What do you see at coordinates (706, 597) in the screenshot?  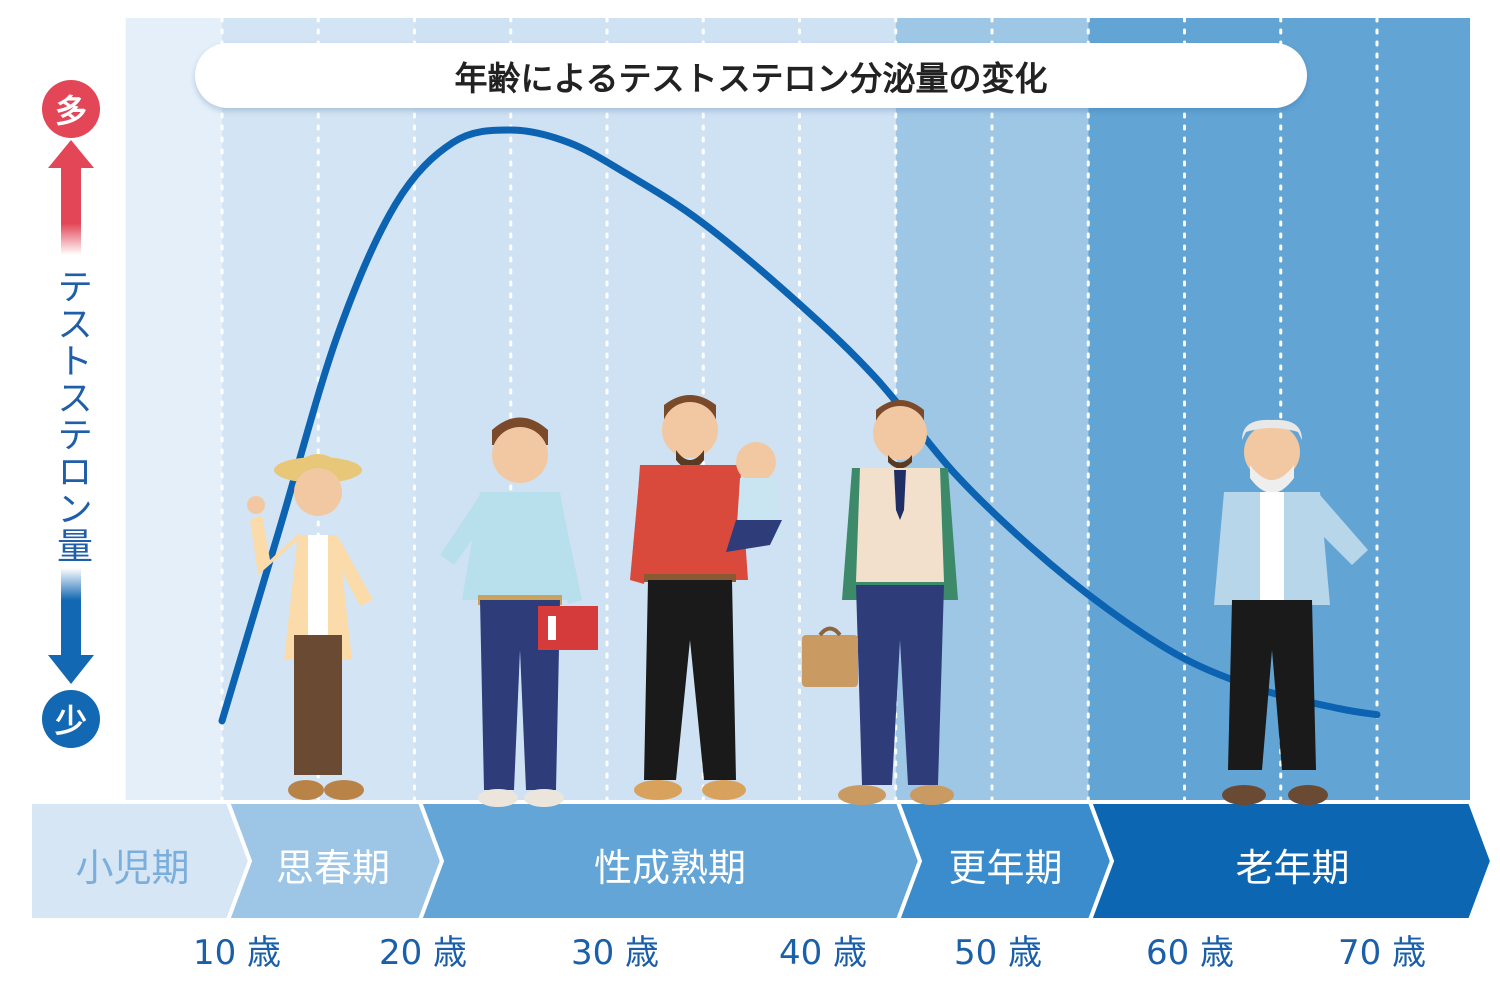 I see `father-with-baby-figure` at bounding box center [706, 597].